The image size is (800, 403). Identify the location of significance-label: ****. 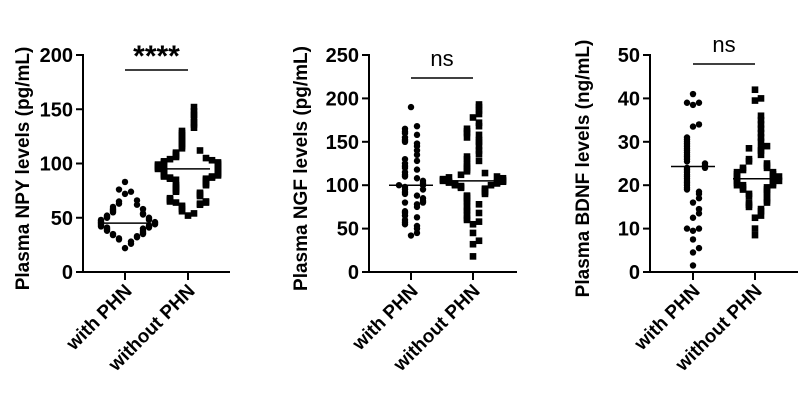
(156, 56).